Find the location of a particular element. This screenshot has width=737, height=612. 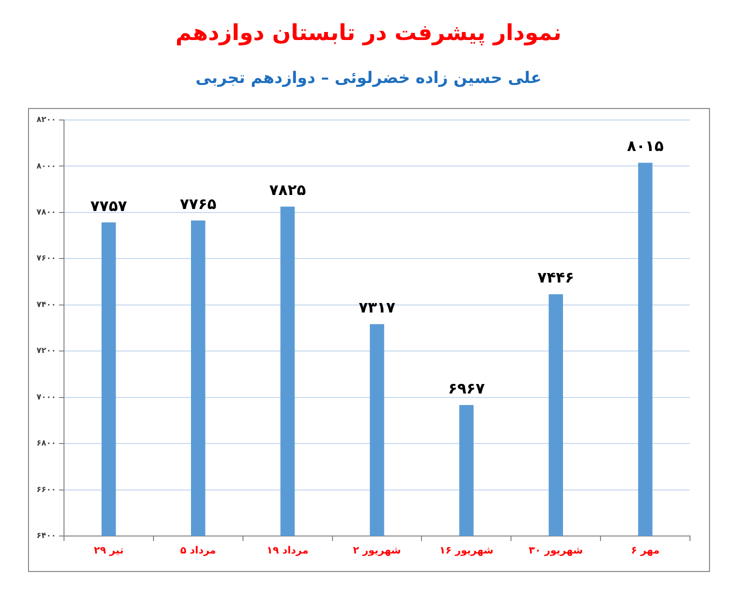

x-tick-label: ۱۶ شهریور is located at coordinates (466, 551).